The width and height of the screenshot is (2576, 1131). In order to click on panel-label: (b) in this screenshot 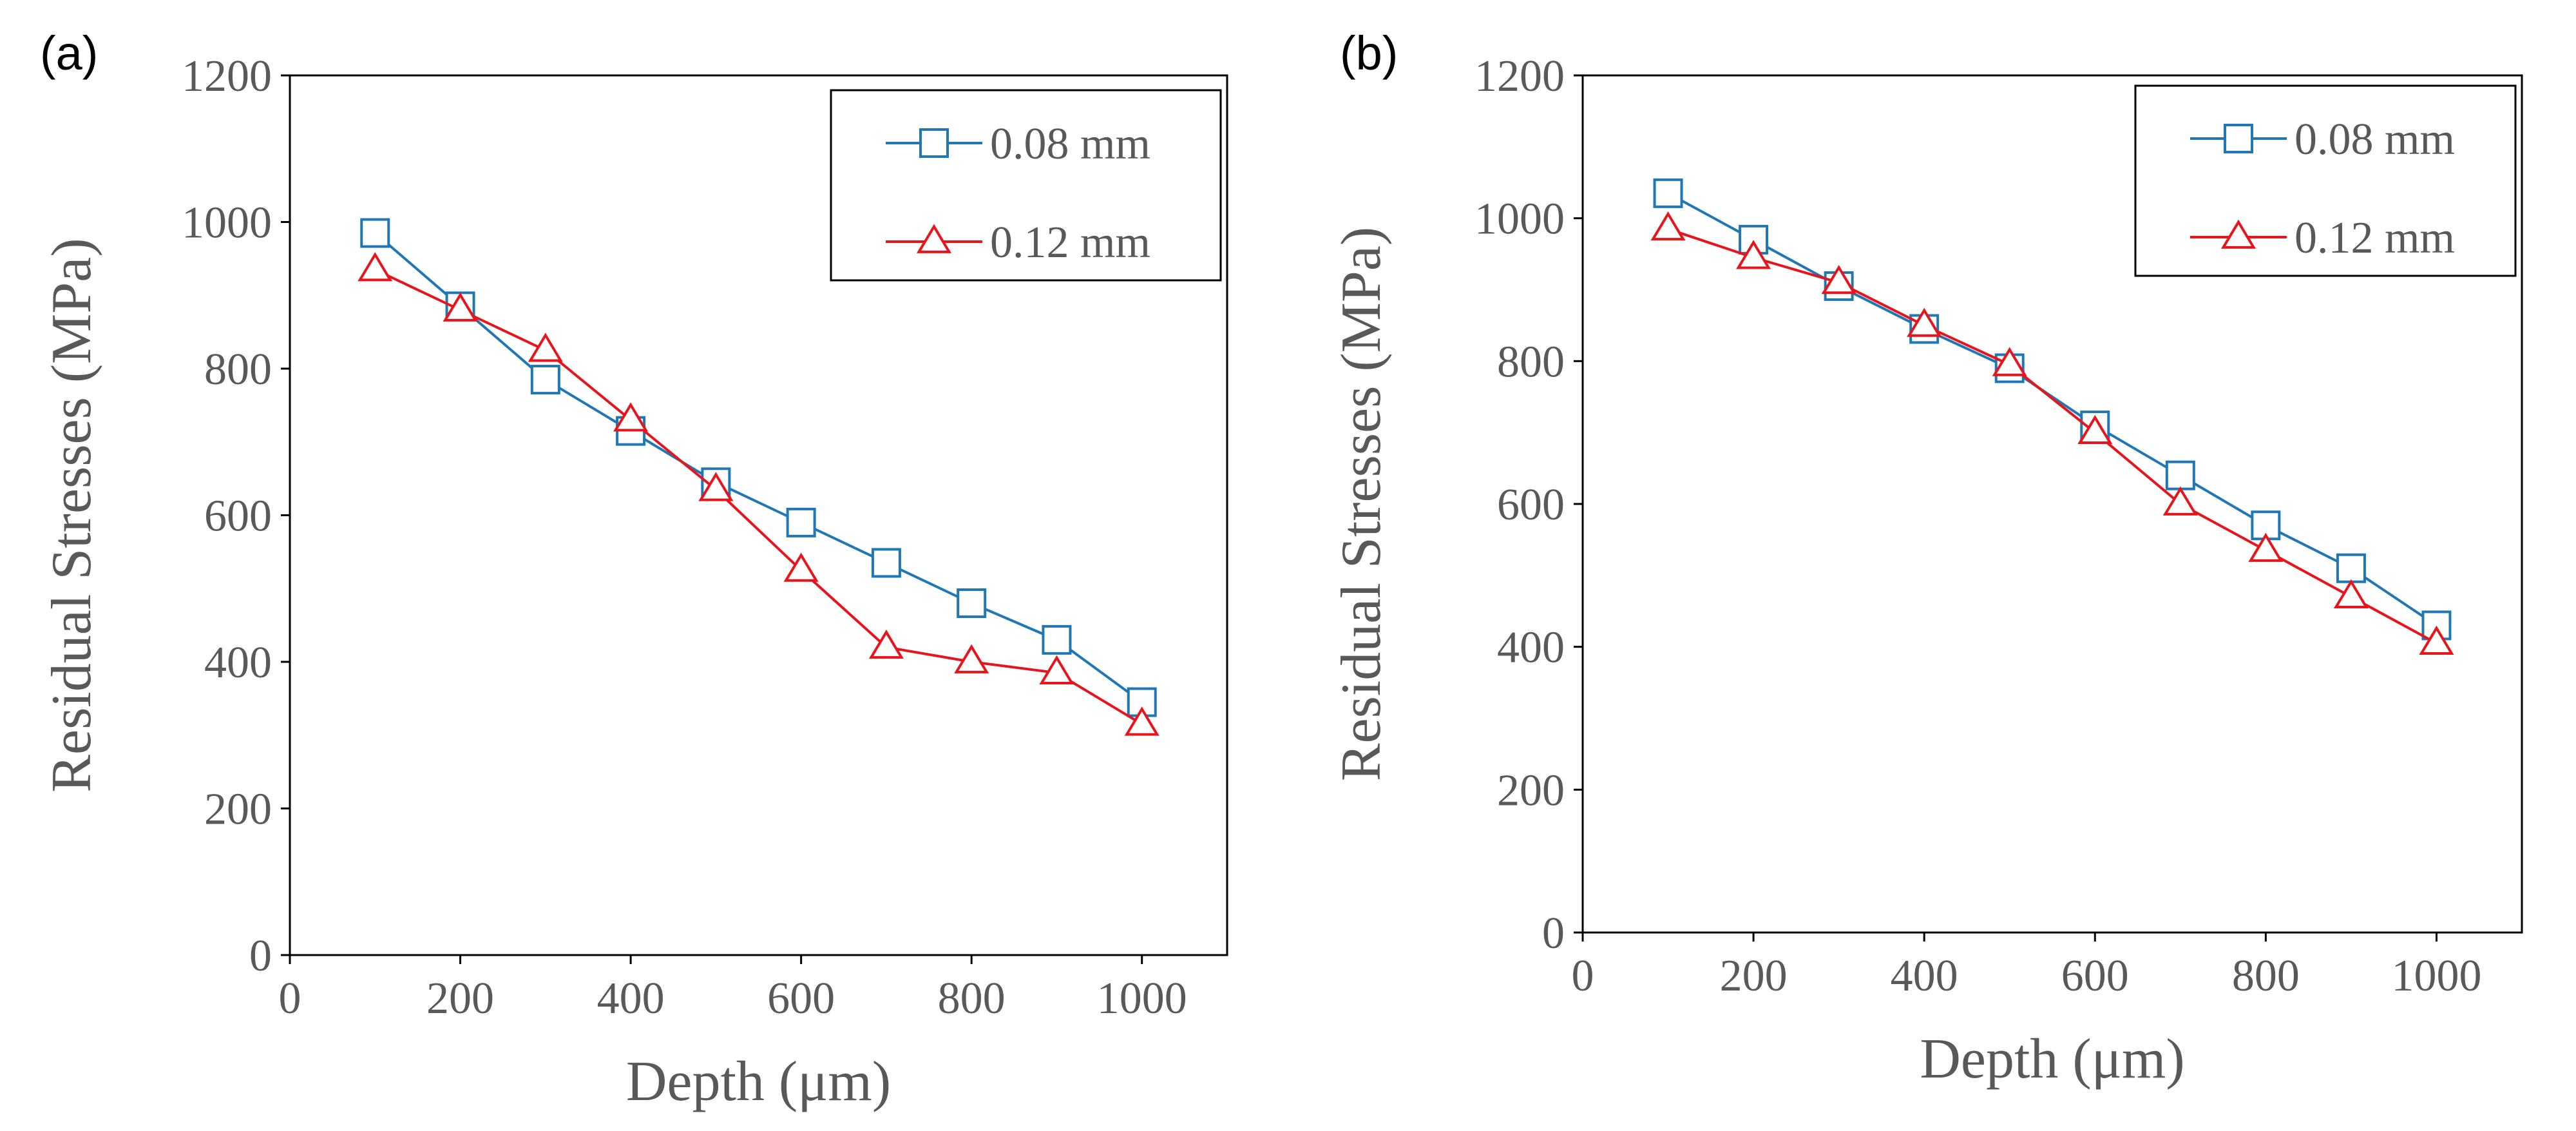, I will do `click(1369, 53)`.